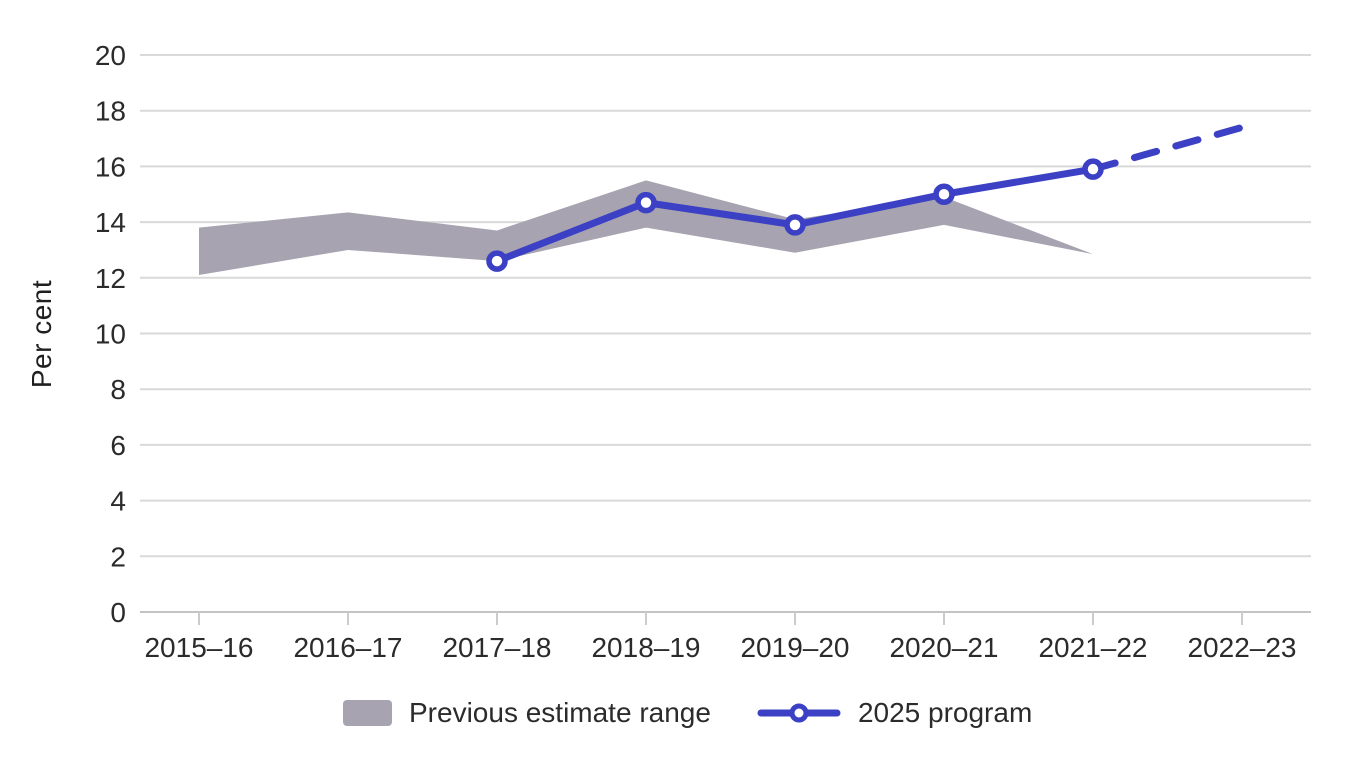 The height and width of the screenshot is (760, 1360). Describe the element at coordinates (945, 712) in the screenshot. I see `legend-label-2025-program: 2025 program` at that location.